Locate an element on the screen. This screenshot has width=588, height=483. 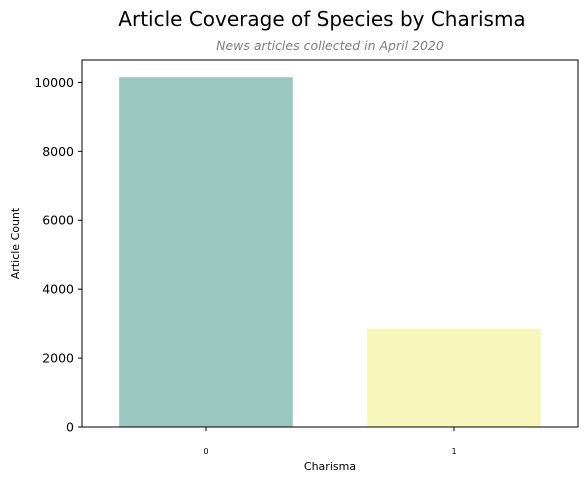
x-tick-label: 1 is located at coordinates (453, 451).